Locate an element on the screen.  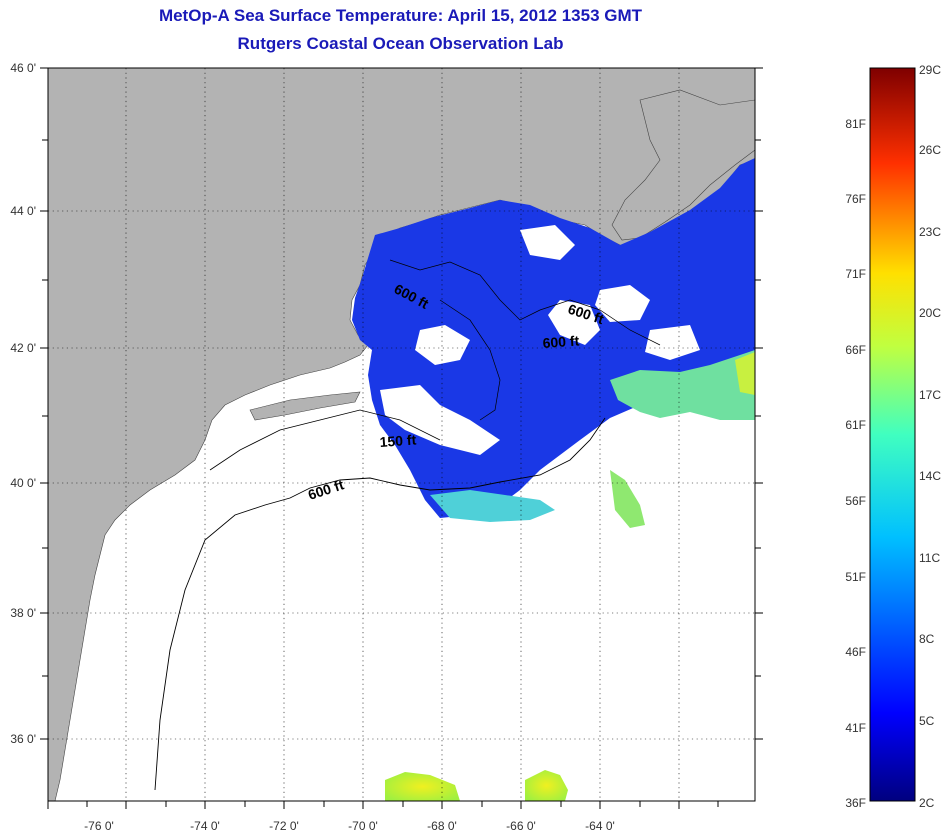
lon-label: -74 0' is located at coordinates (205, 826).